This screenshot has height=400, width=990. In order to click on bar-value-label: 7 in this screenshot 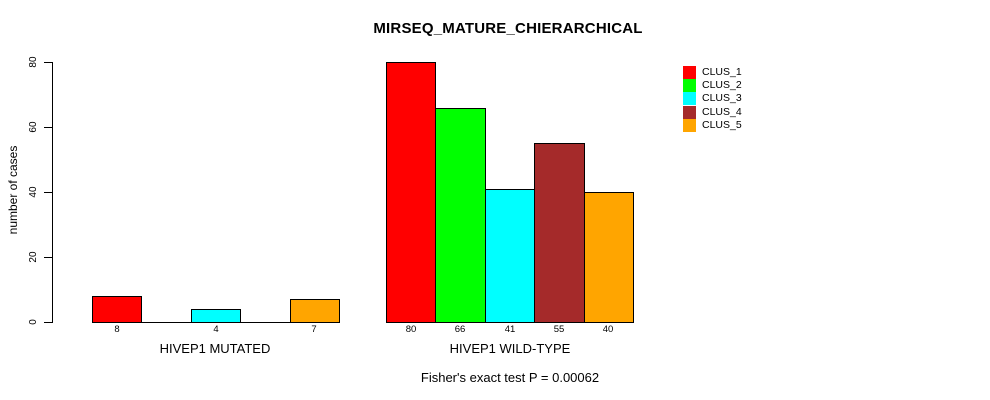, I will do `click(314, 329)`.